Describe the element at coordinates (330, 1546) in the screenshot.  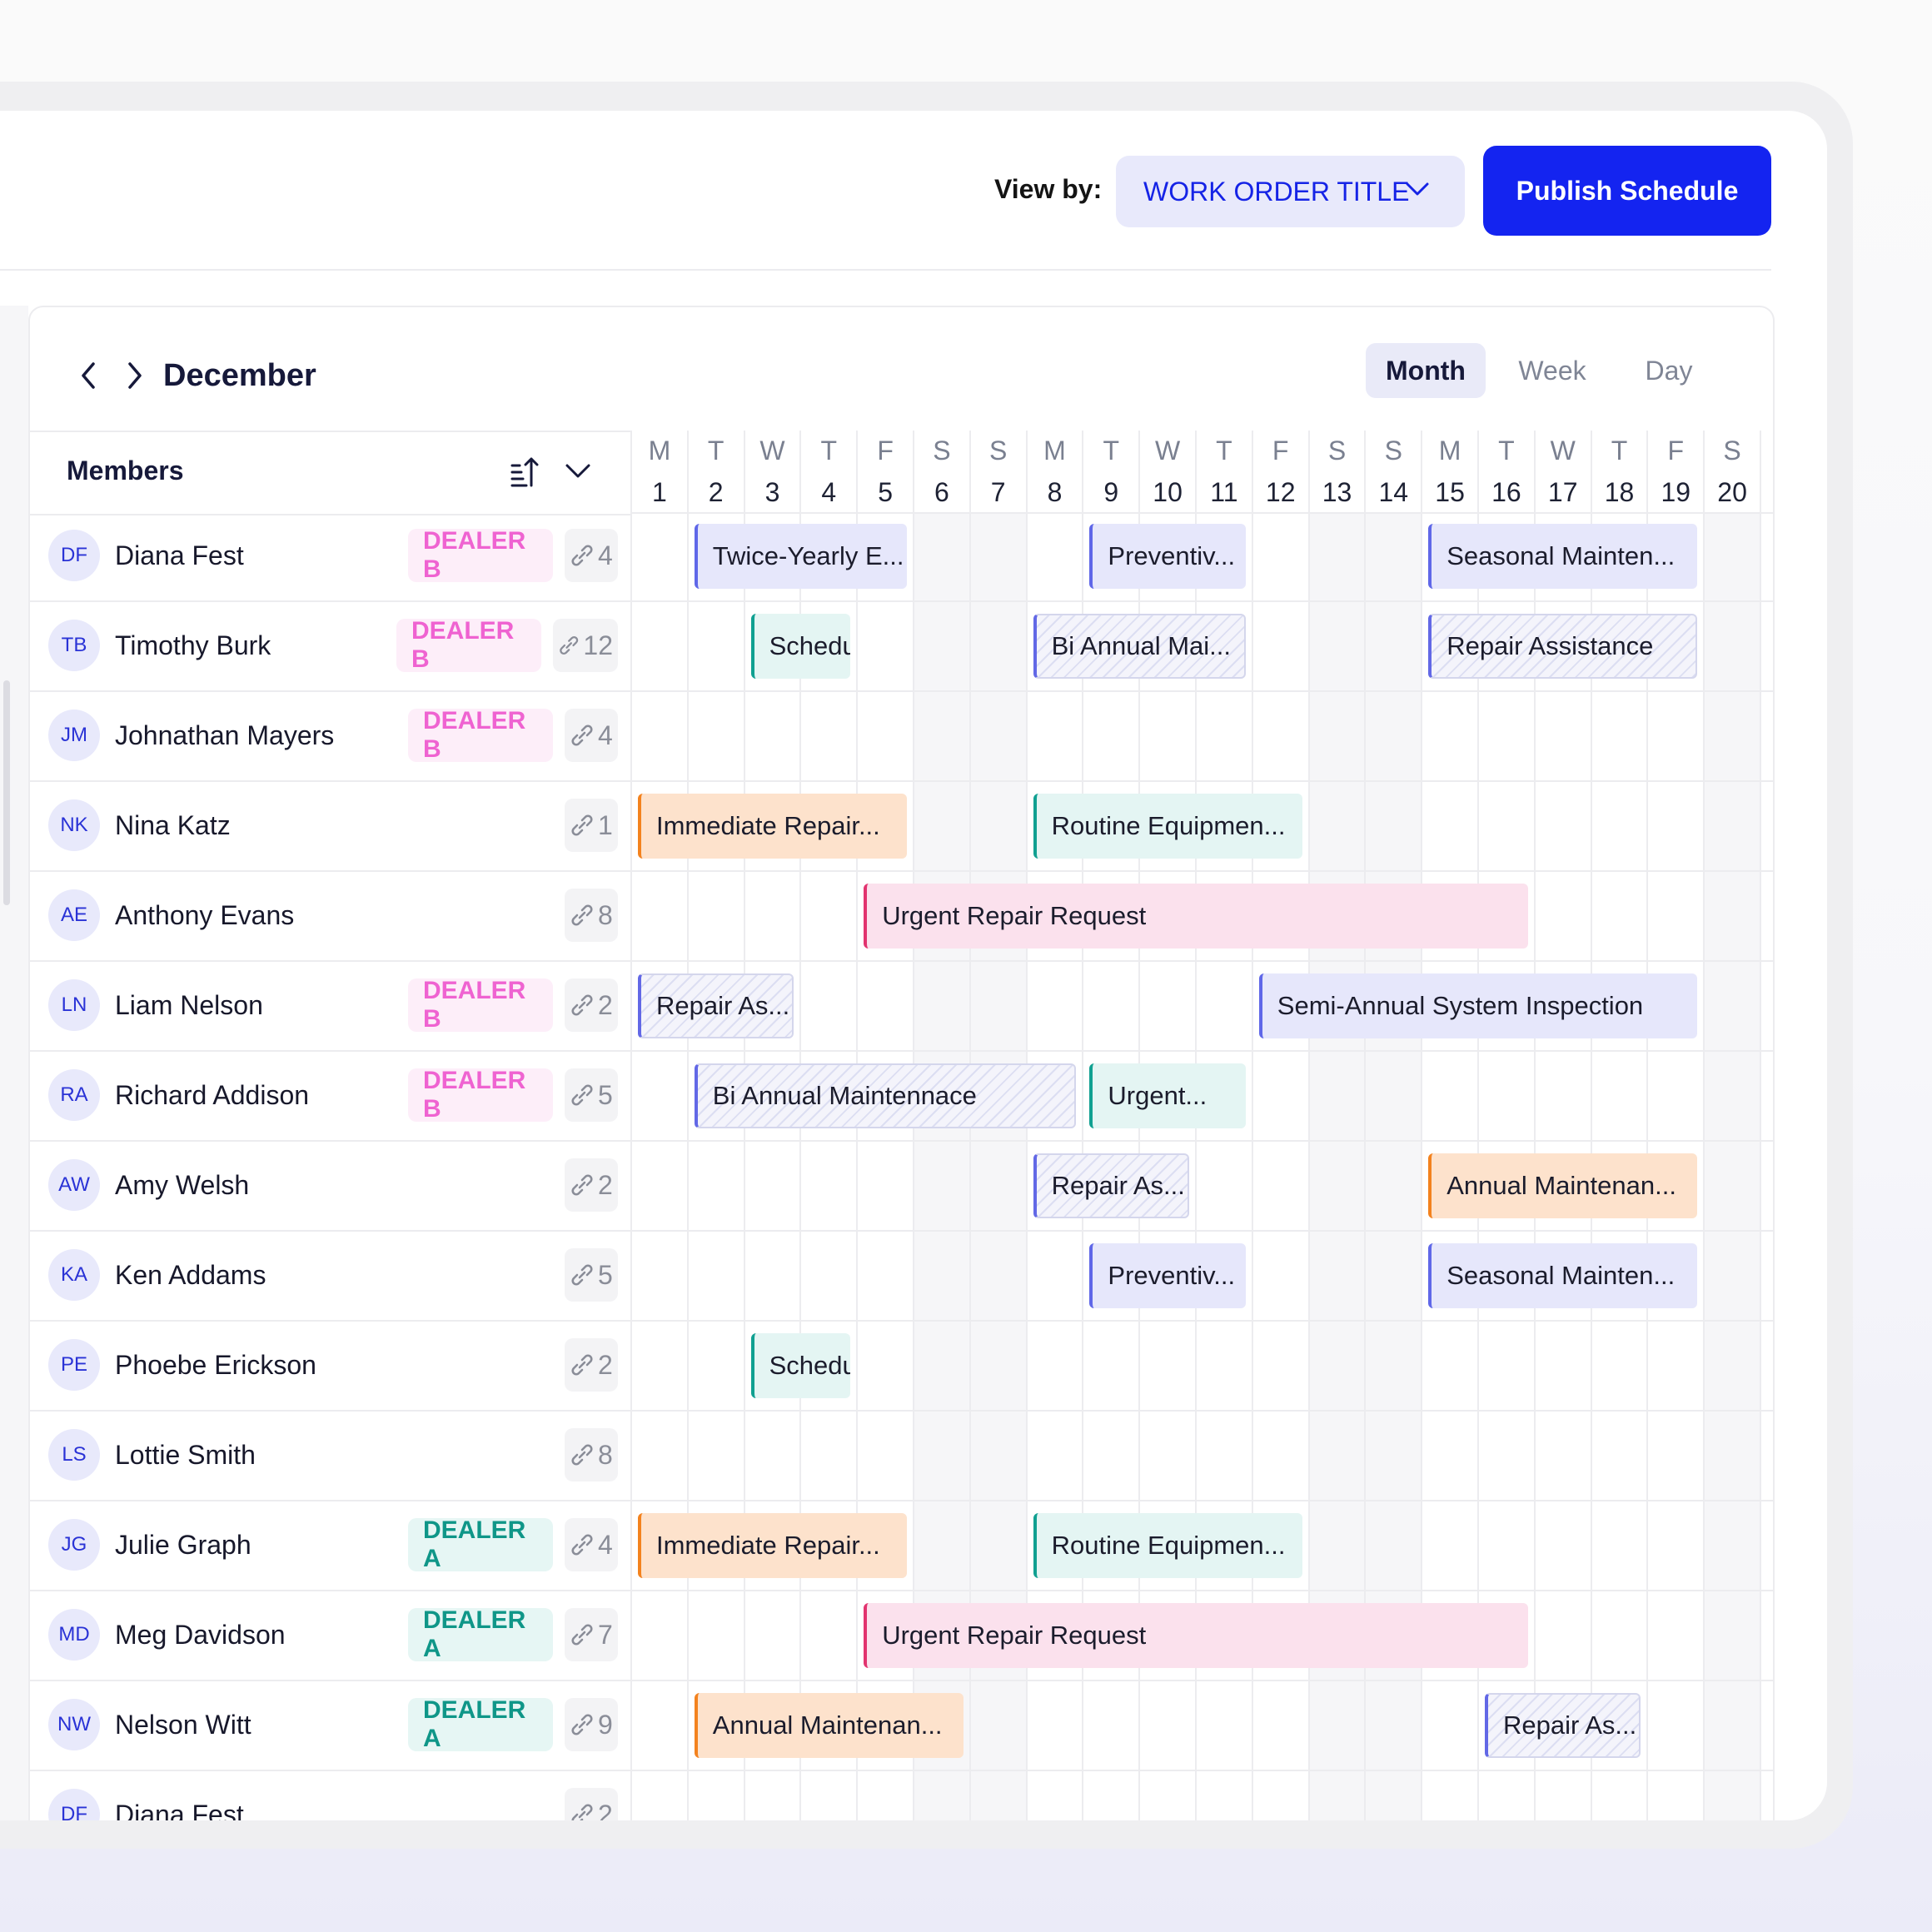
I see `member-row: JG Julie Graph 4 DEALER A` at that location.